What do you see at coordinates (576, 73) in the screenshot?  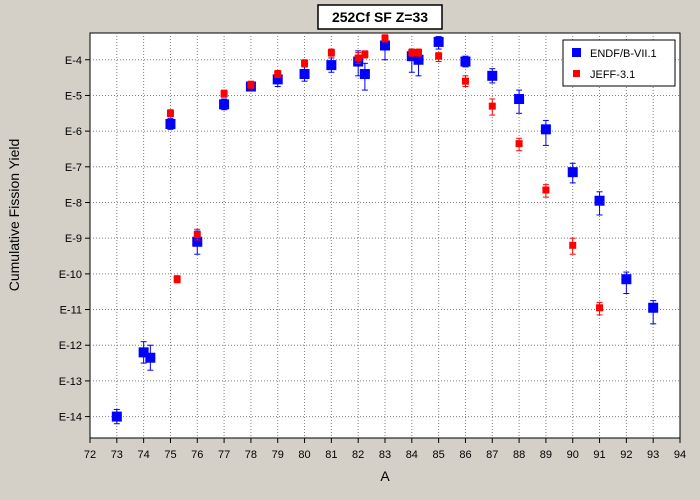 I see `legend-marker-jeff` at bounding box center [576, 73].